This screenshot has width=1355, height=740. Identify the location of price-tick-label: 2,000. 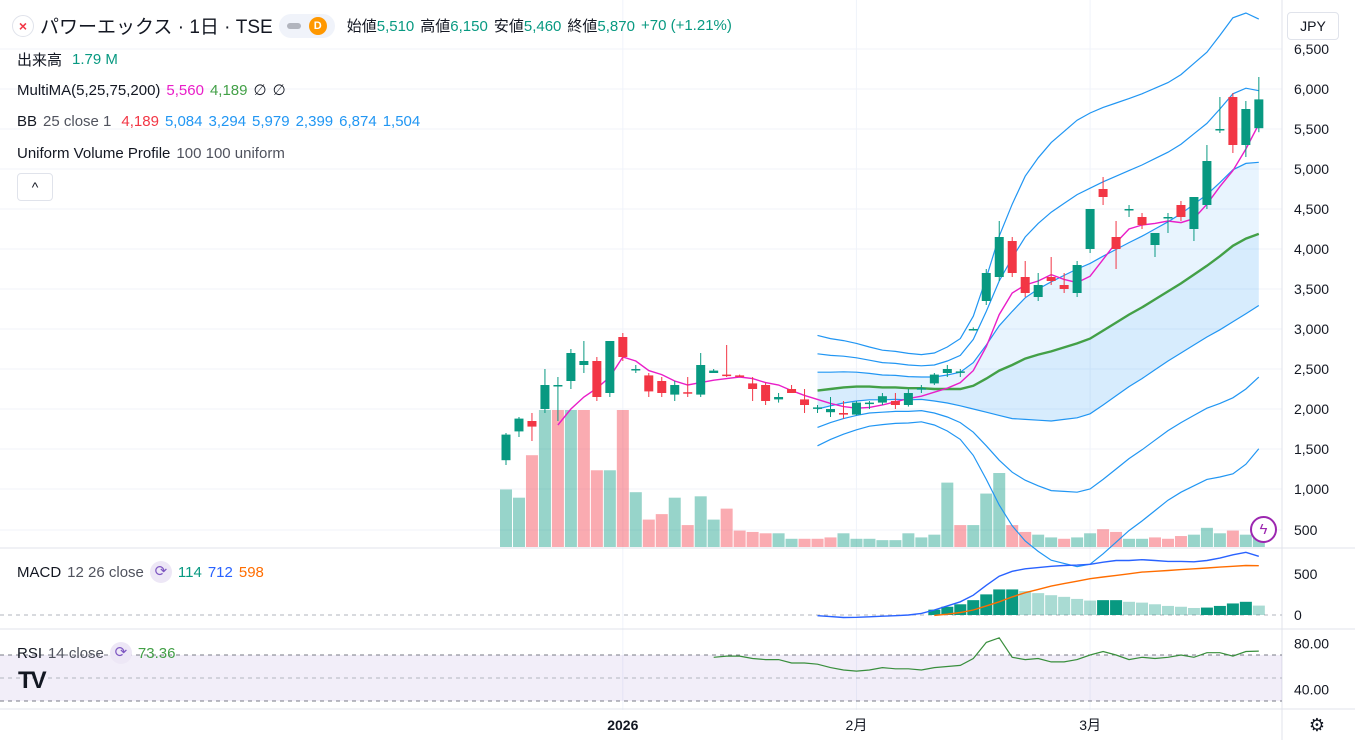
(1311, 409).